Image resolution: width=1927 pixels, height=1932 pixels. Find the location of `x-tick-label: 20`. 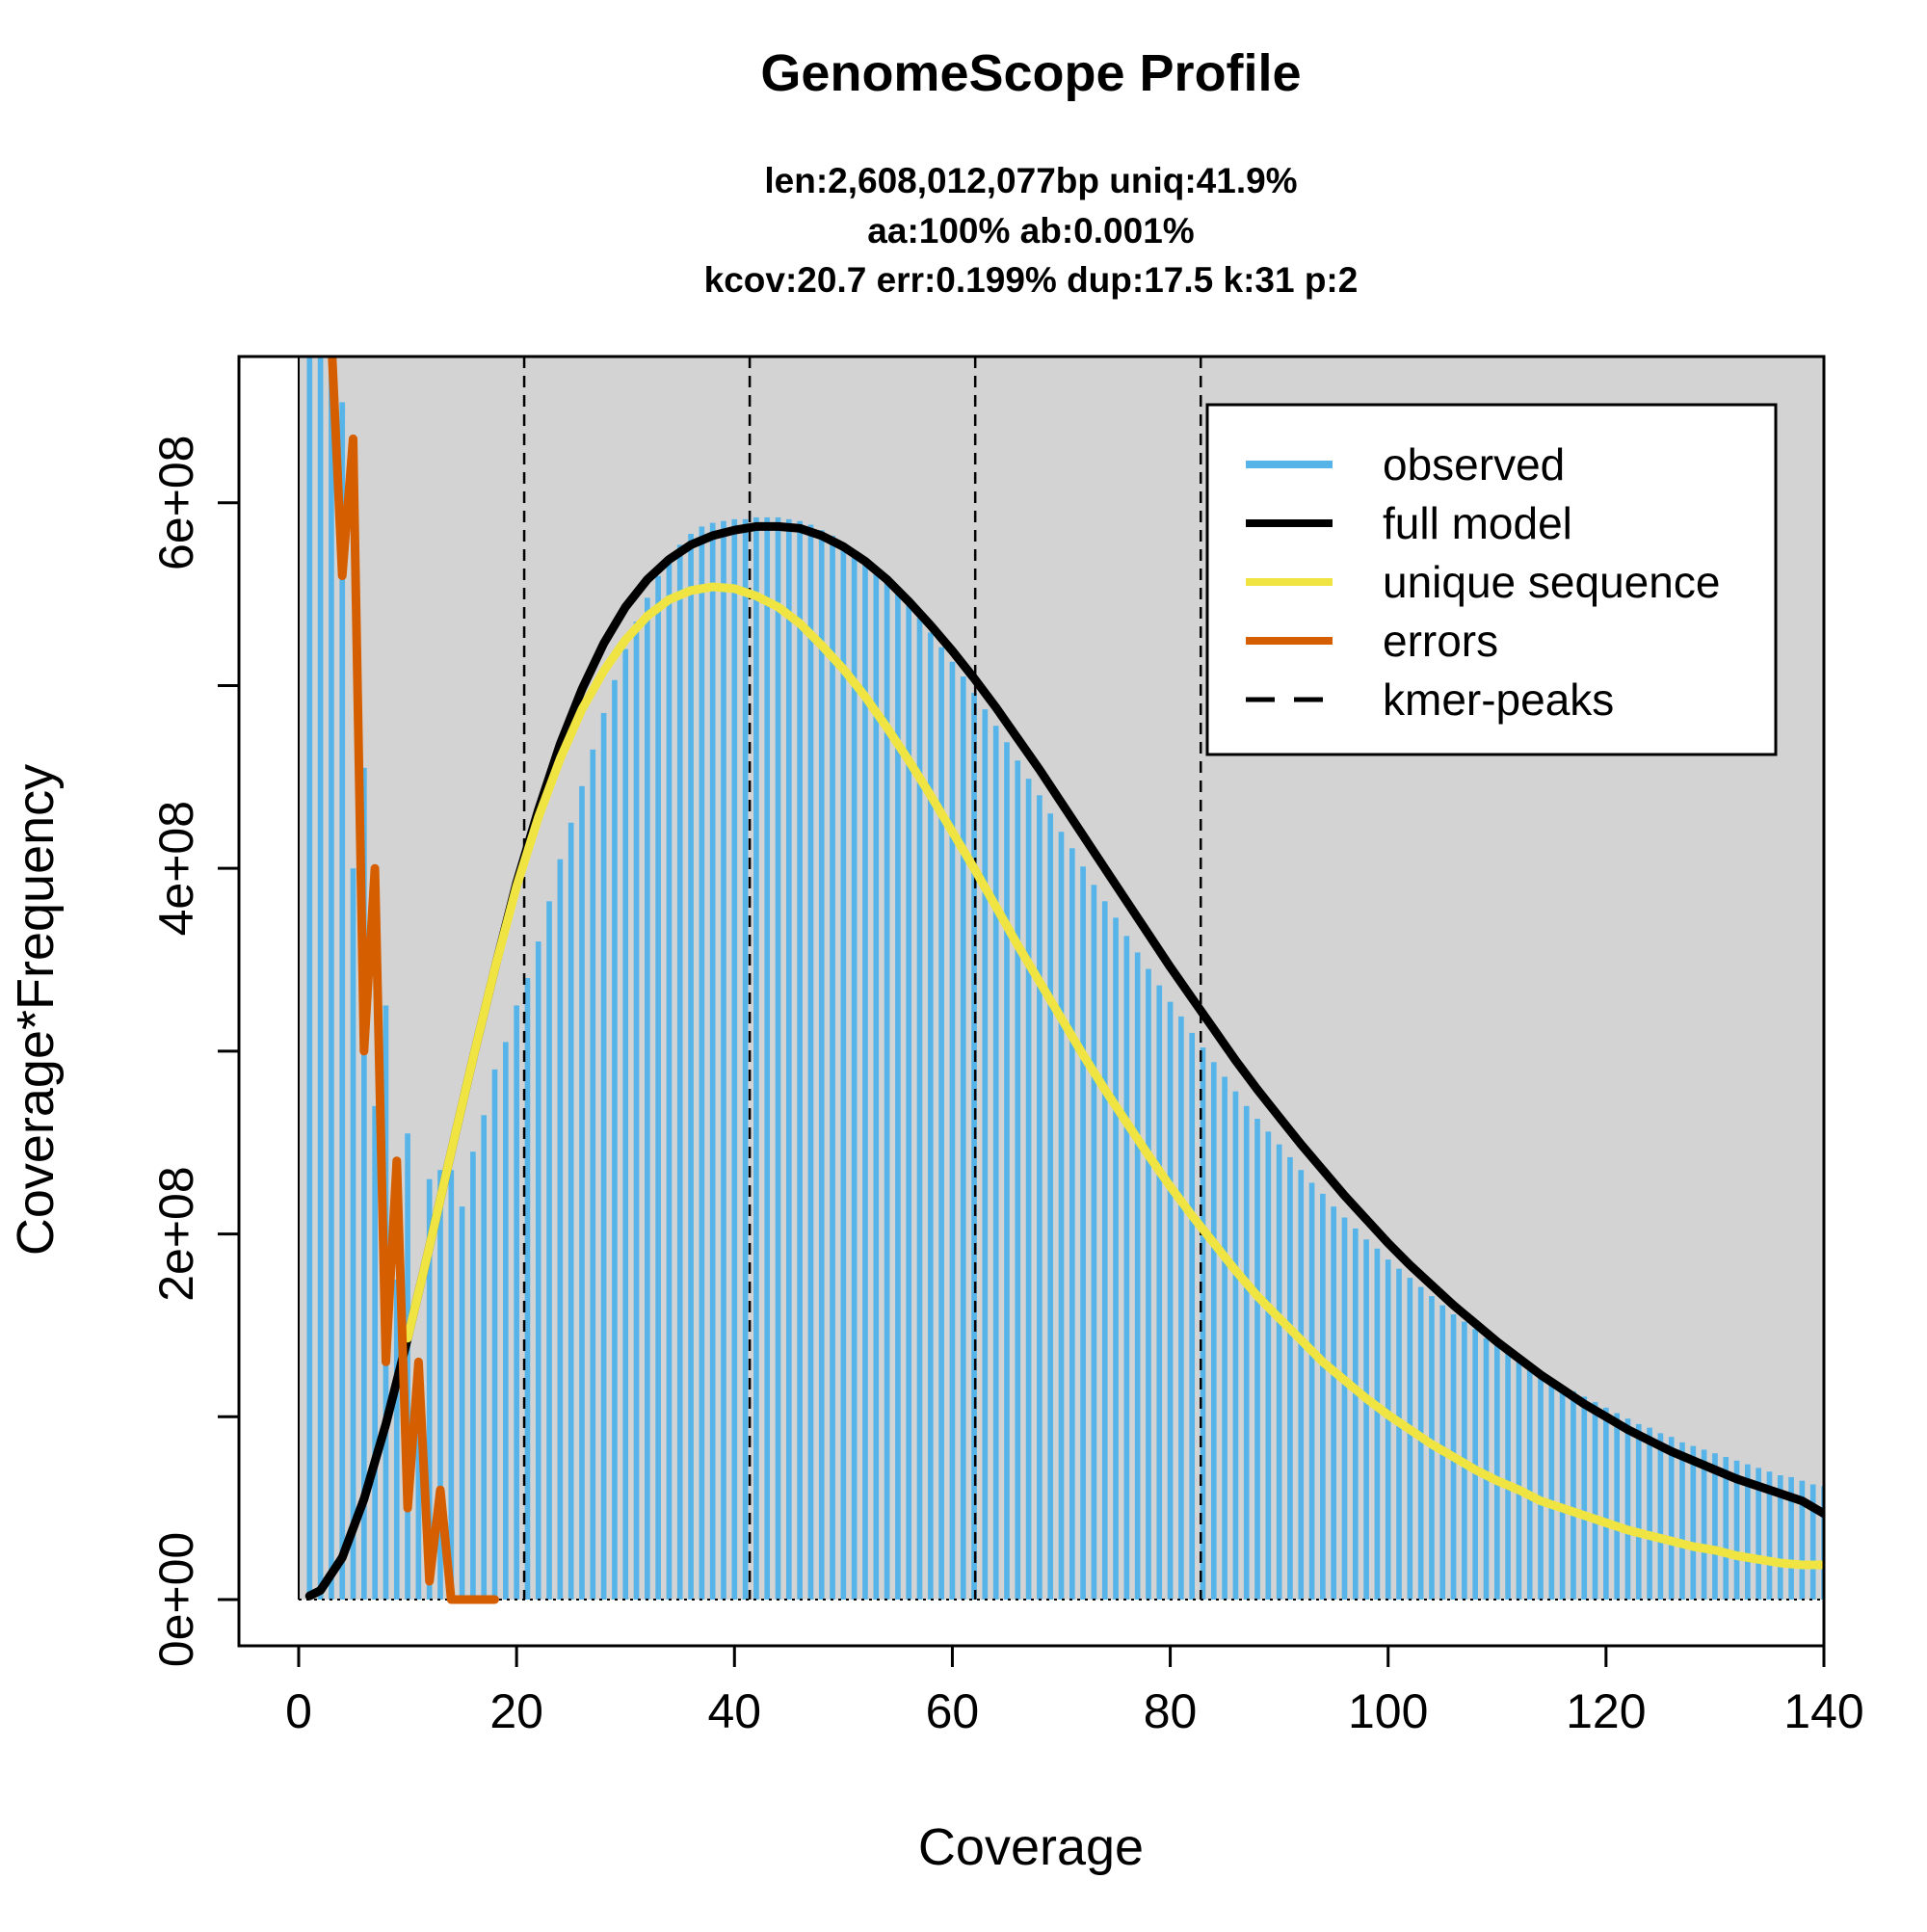

x-tick-label: 20 is located at coordinates (516, 1711).